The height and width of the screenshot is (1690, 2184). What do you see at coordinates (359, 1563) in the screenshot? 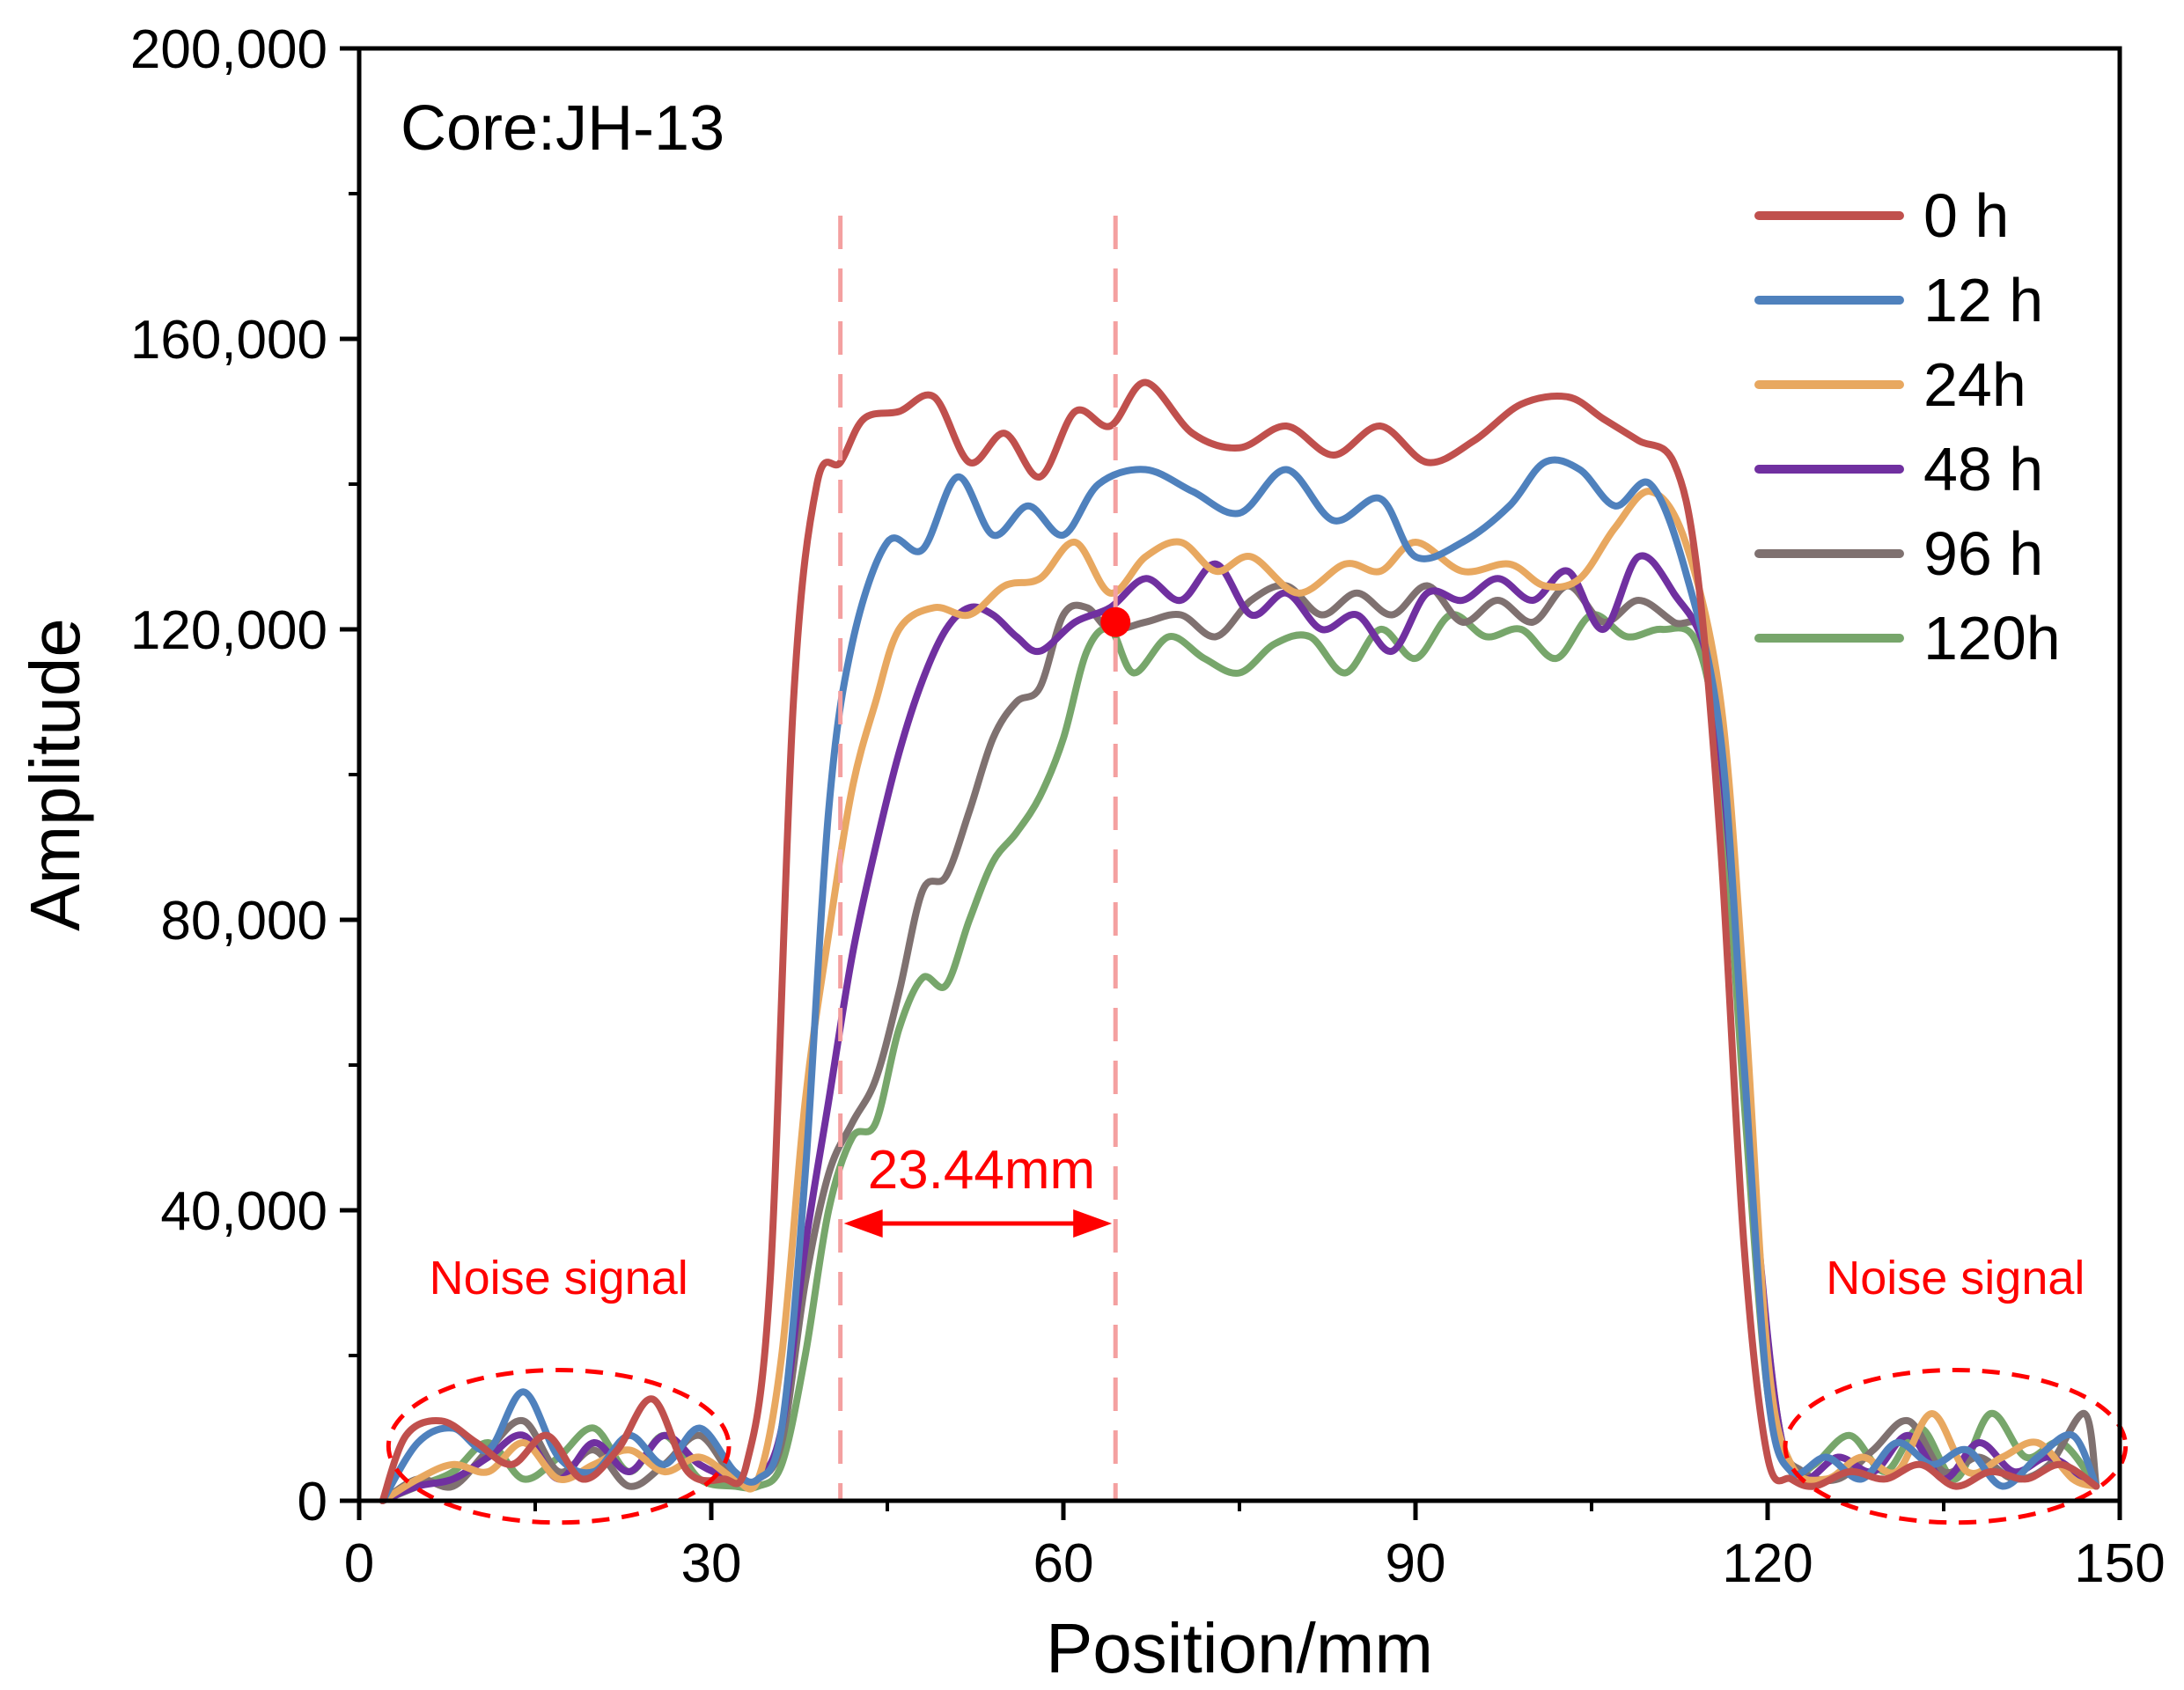
I see `x-tick-label: 0` at bounding box center [359, 1563].